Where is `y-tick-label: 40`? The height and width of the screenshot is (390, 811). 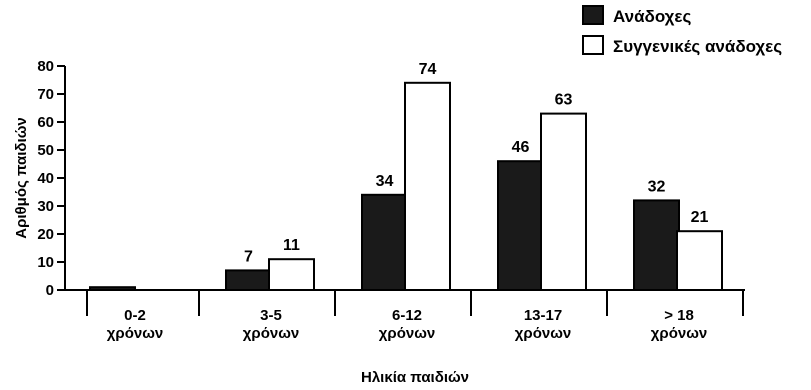 y-tick-label: 40 is located at coordinates (45, 178).